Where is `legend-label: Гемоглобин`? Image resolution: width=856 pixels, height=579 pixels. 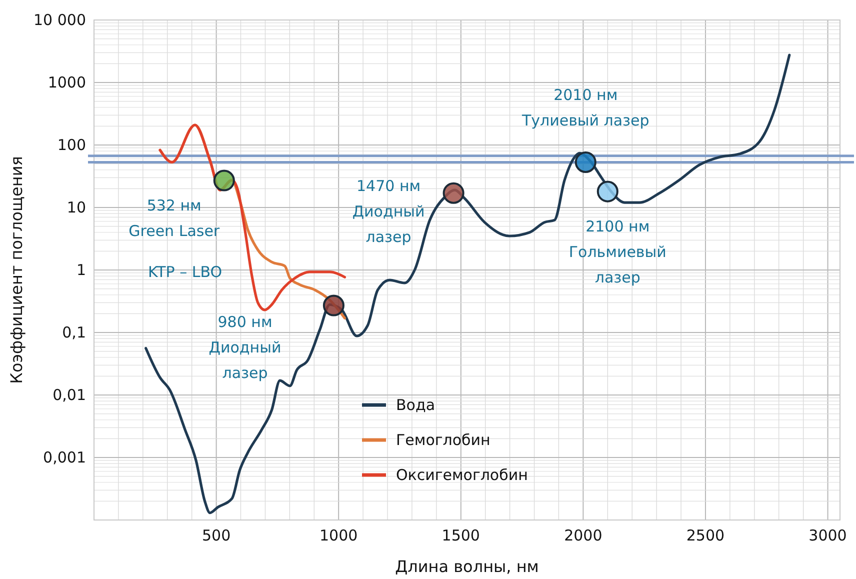 legend-label: Гемоглобин is located at coordinates (443, 440).